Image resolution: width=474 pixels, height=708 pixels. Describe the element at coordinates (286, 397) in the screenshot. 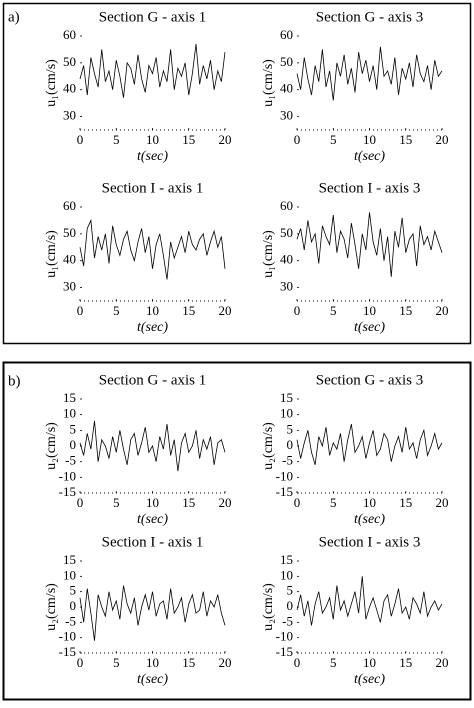

I see `y-tick-label: 15` at that location.